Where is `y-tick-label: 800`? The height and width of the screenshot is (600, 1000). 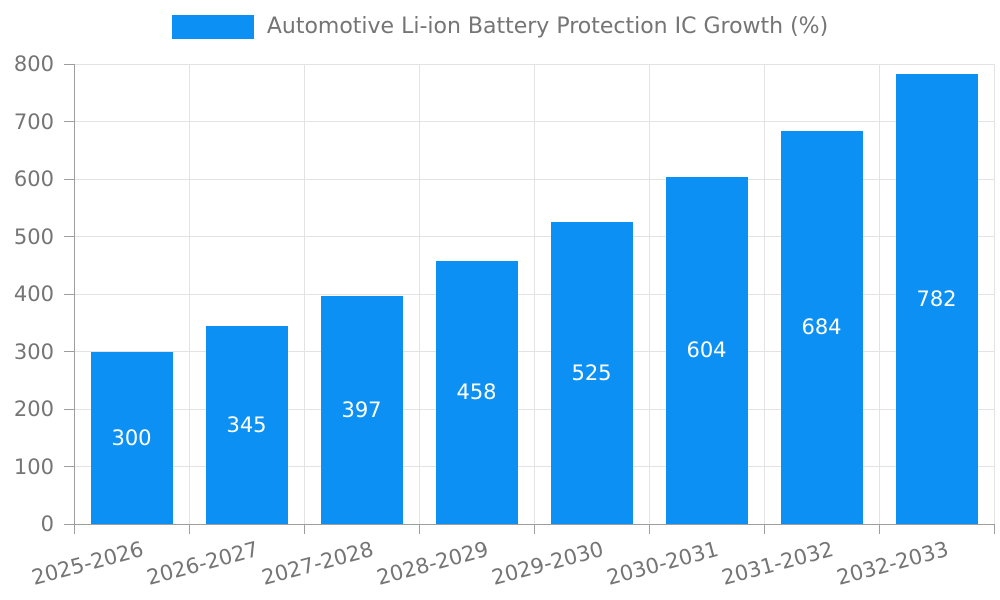
y-tick-label: 800 is located at coordinates (33, 64).